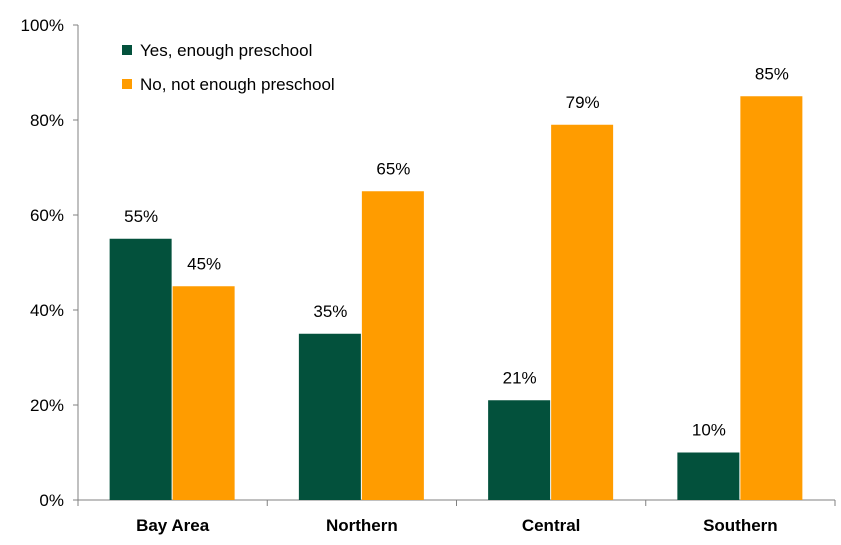 The height and width of the screenshot is (545, 841). What do you see at coordinates (204, 263) in the screenshot?
I see `data-label: 45%` at bounding box center [204, 263].